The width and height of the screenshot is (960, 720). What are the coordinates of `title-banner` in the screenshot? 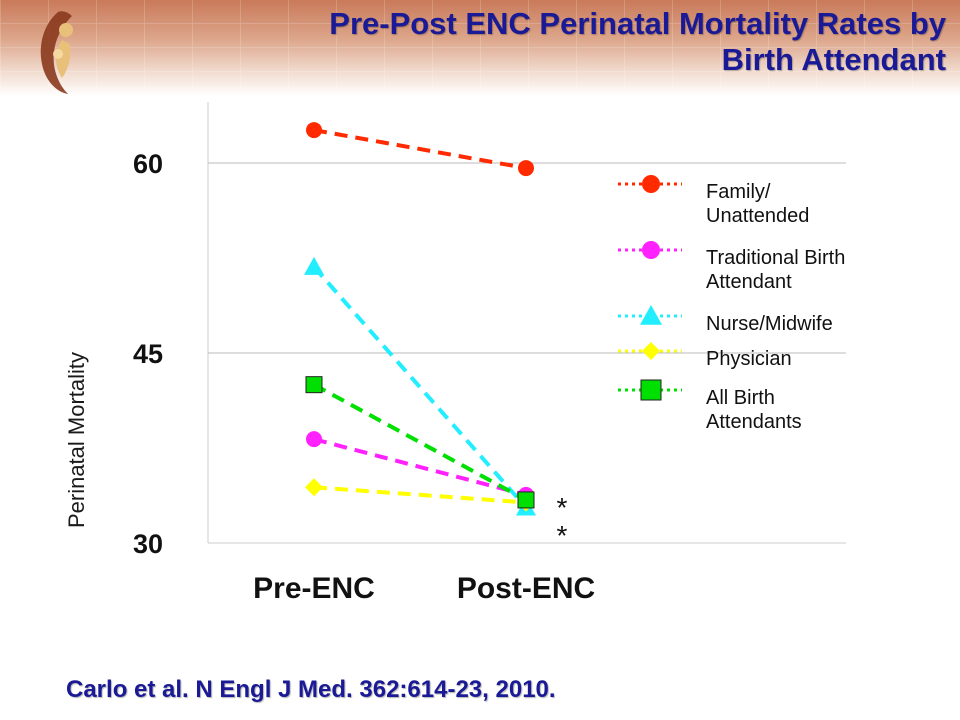 It's located at (480, 48).